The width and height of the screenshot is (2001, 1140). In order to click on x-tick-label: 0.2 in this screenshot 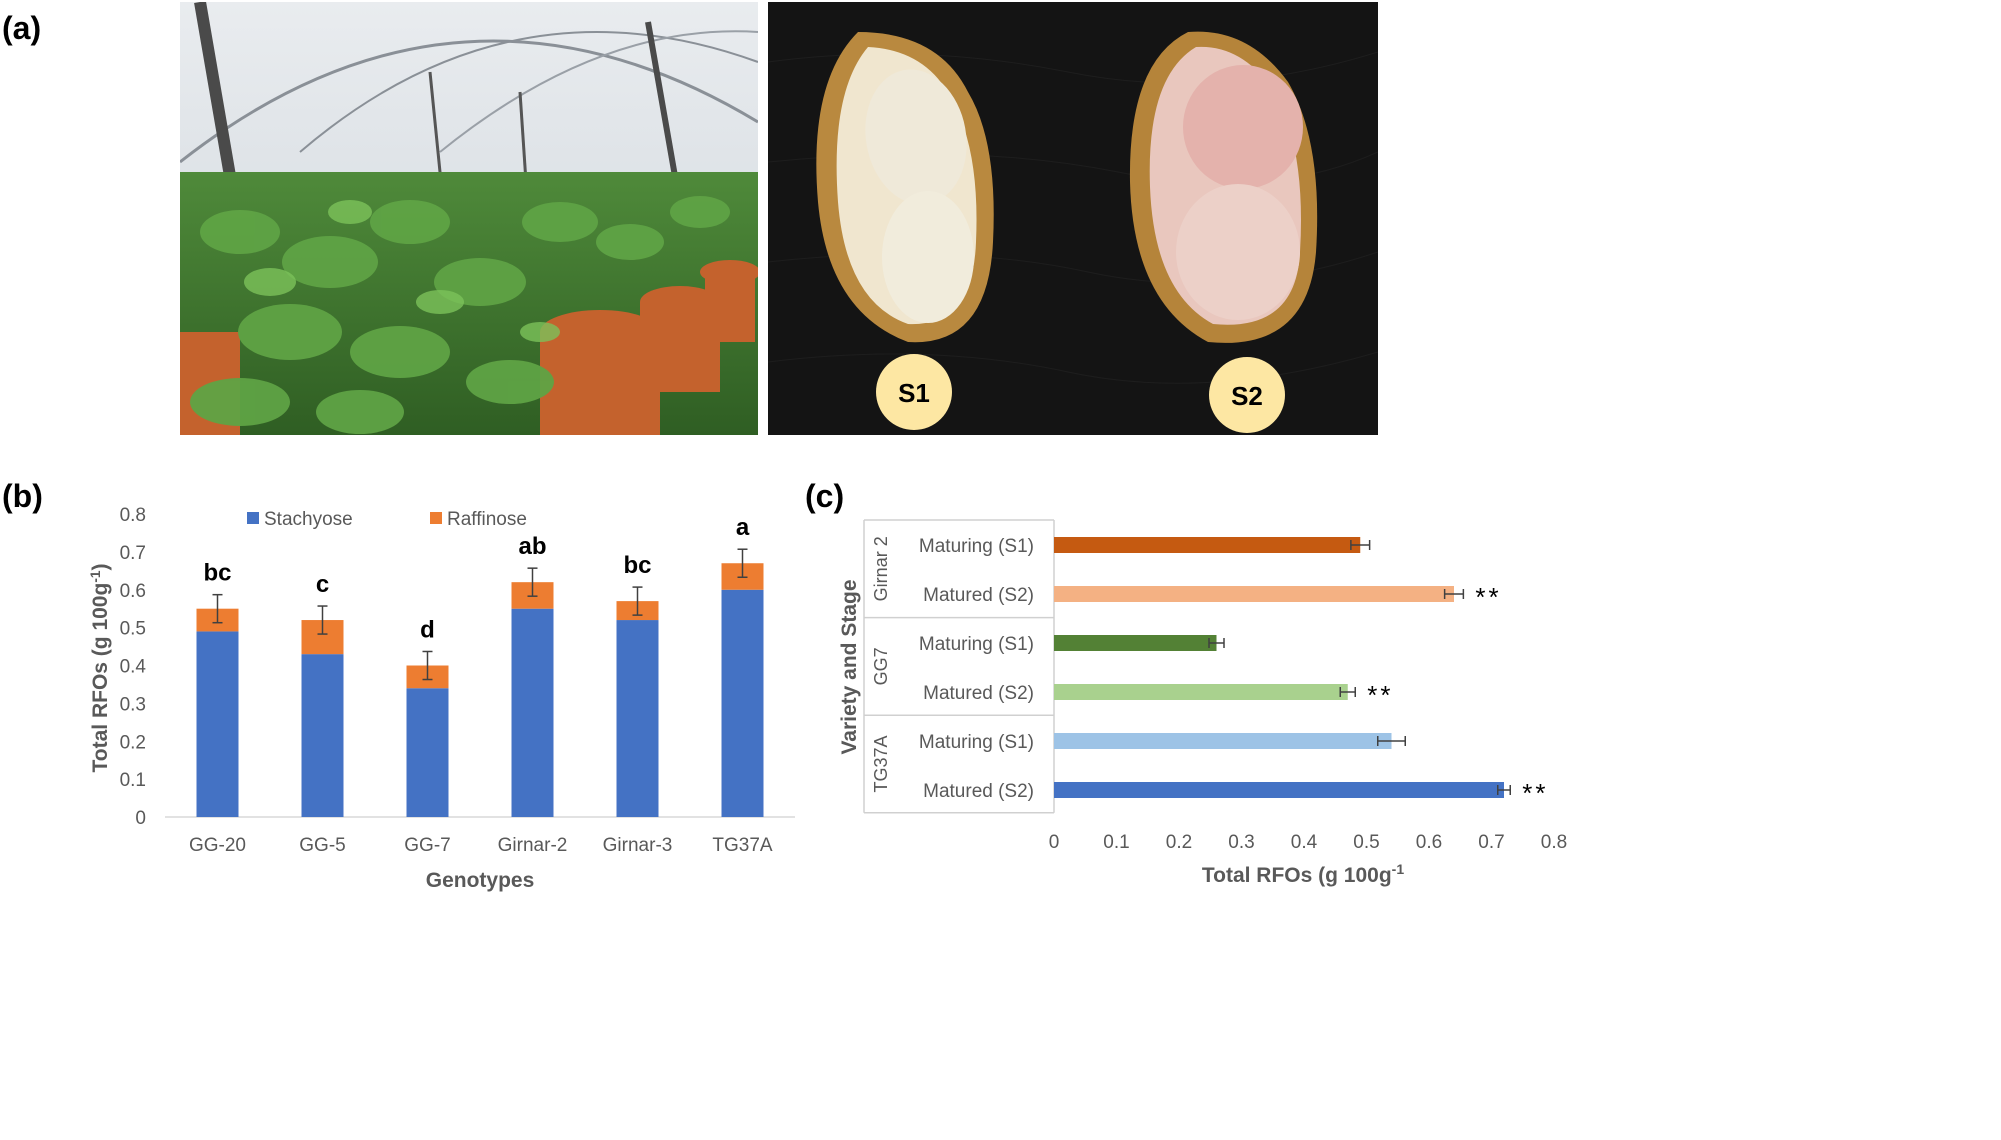, I will do `click(1179, 842)`.